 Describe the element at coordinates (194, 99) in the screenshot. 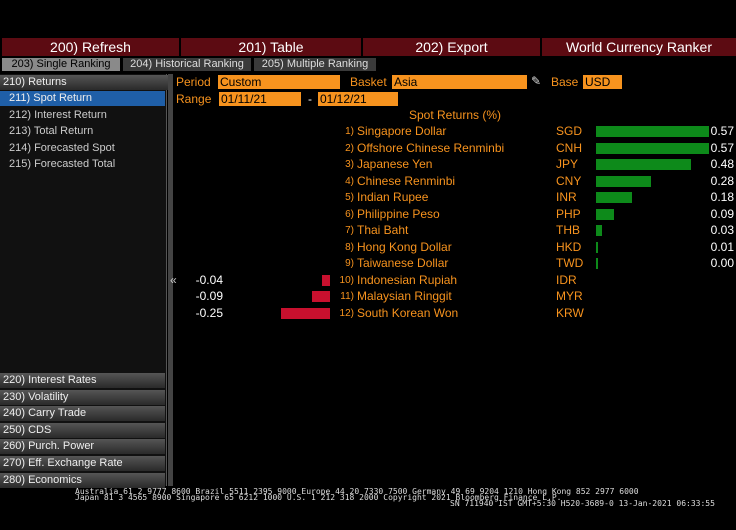

I see `range-label: Range` at that location.